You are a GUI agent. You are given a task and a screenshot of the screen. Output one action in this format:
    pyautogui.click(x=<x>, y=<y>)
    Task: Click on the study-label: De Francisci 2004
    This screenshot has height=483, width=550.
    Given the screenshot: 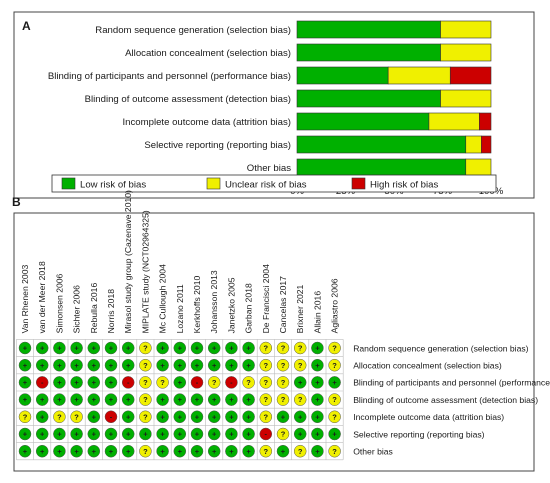 What is the action you would take?
    pyautogui.click(x=266, y=298)
    